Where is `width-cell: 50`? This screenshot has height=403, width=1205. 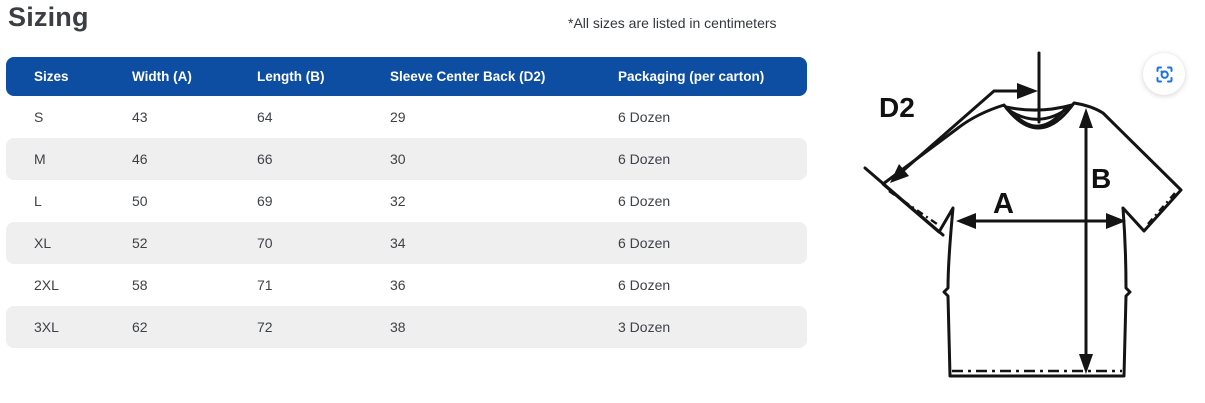 width-cell: 50 is located at coordinates (140, 201).